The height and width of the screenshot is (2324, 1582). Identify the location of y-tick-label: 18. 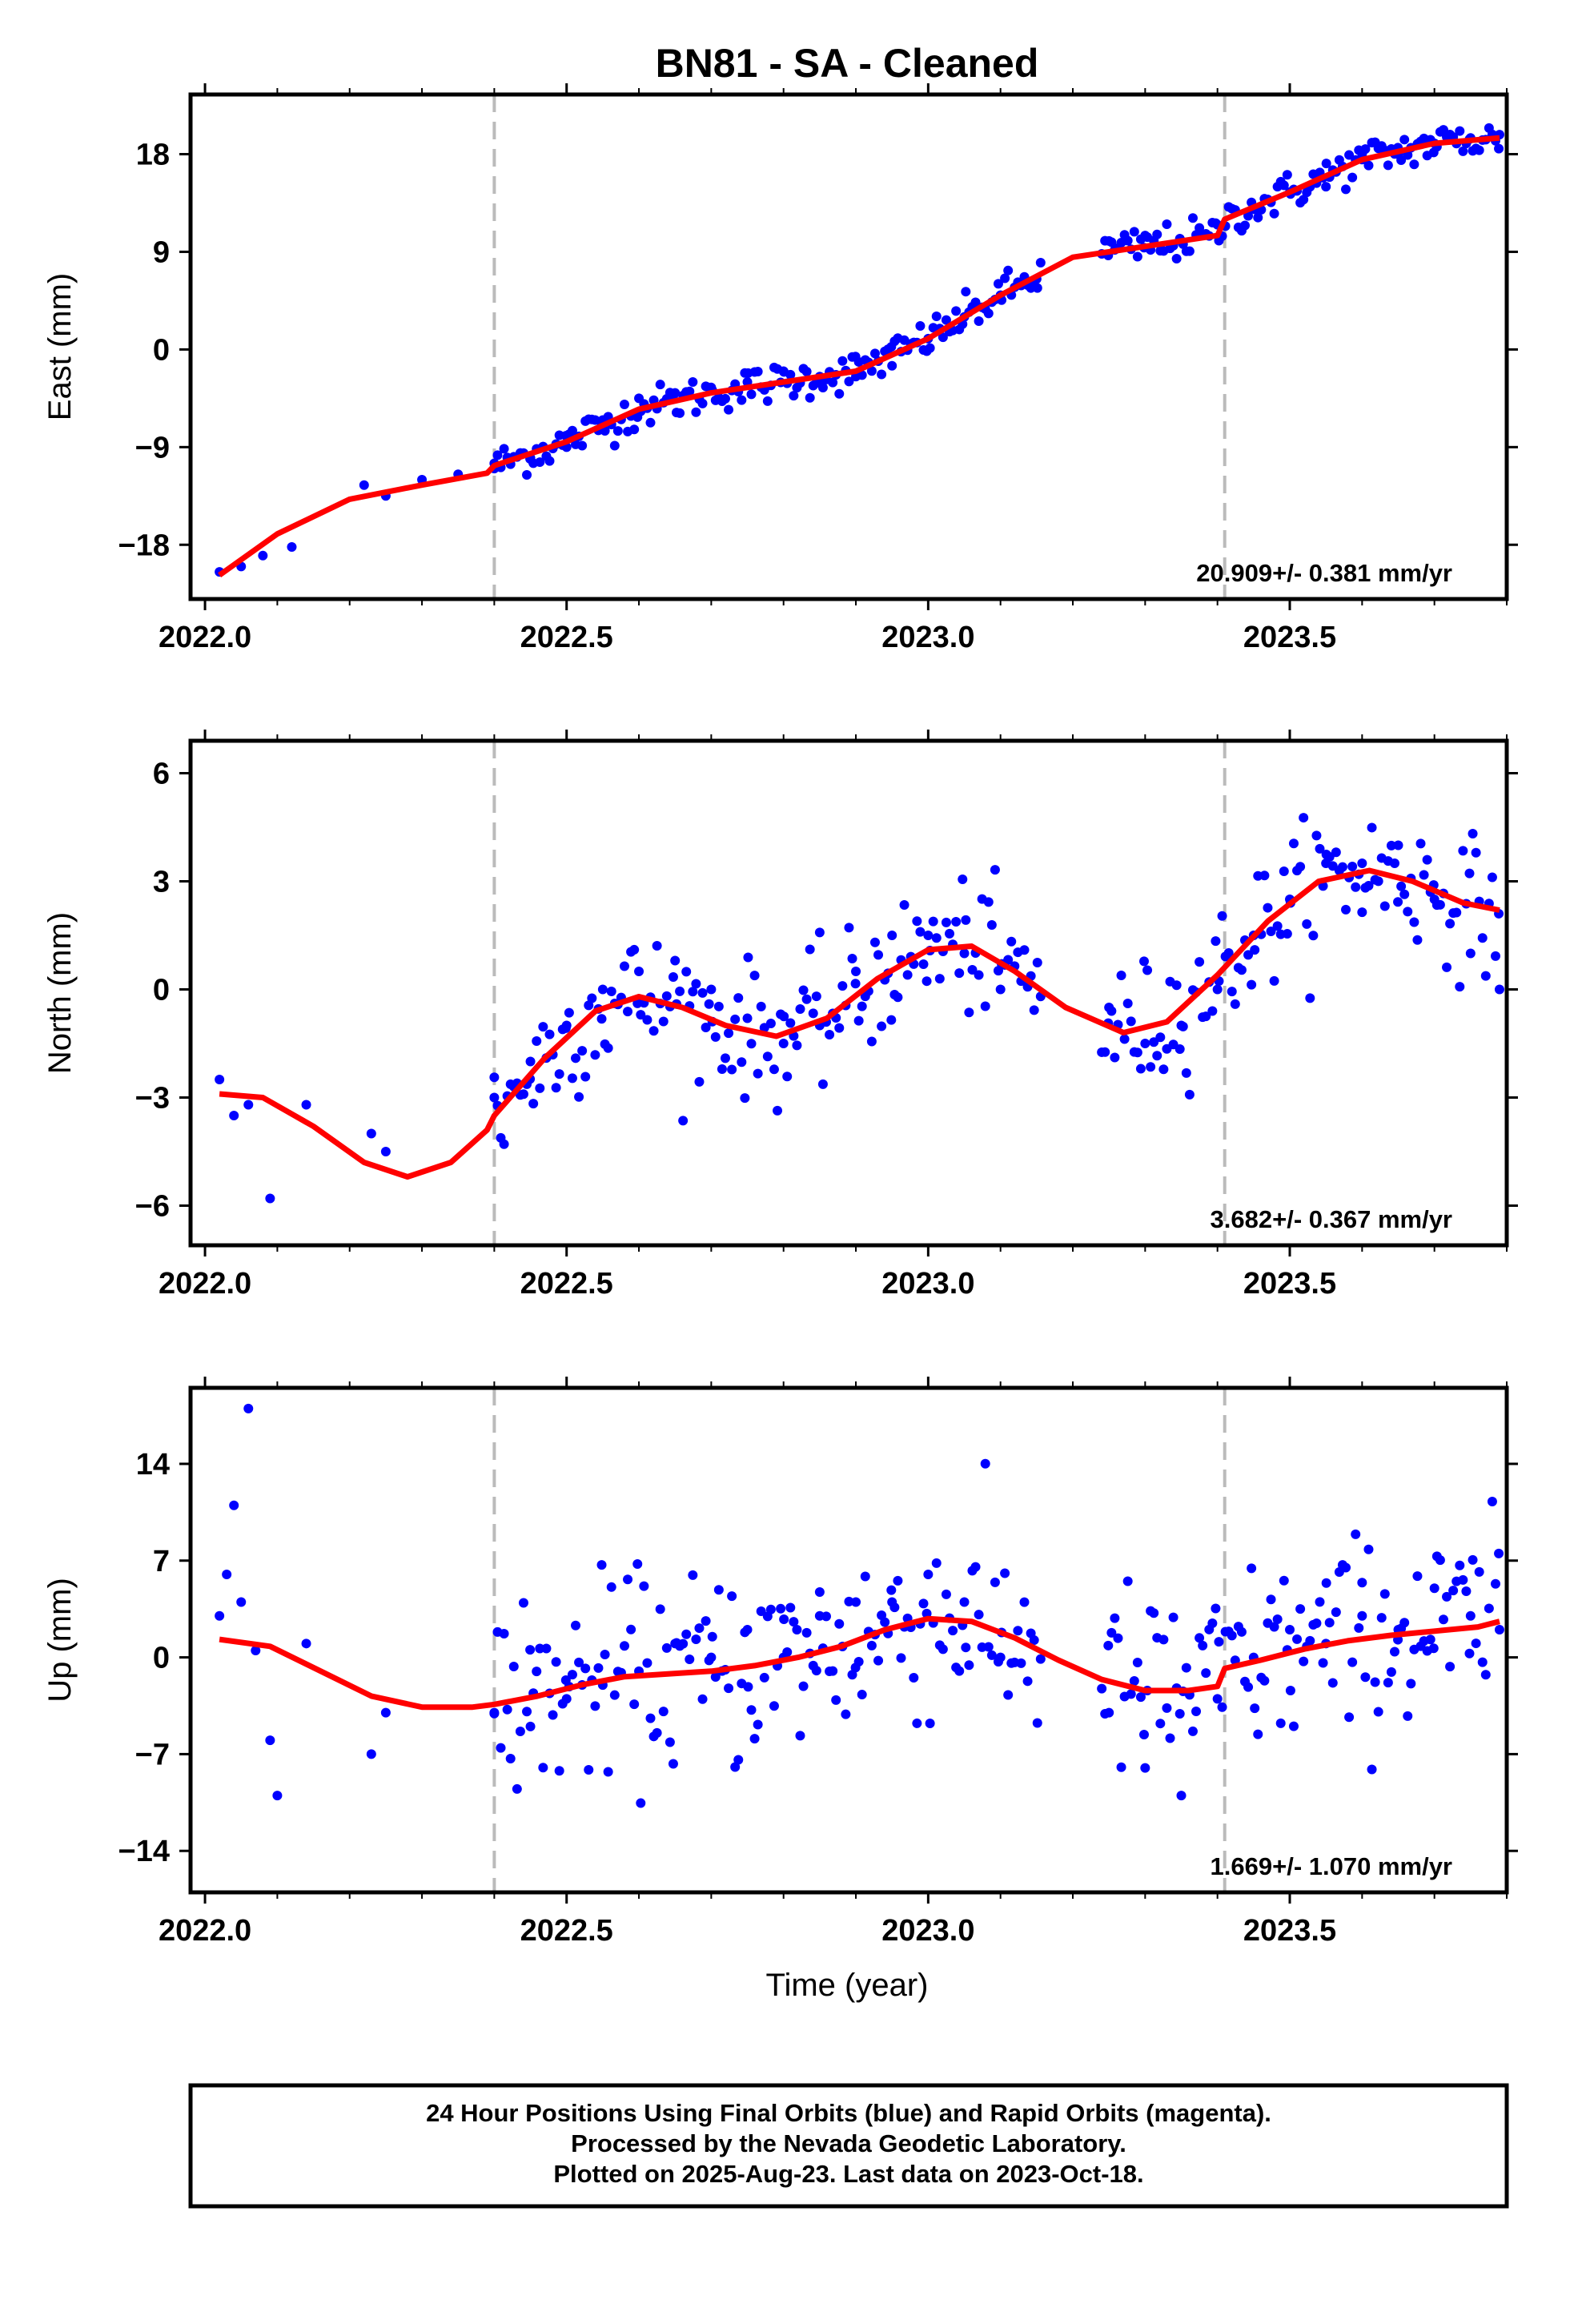
(153, 155).